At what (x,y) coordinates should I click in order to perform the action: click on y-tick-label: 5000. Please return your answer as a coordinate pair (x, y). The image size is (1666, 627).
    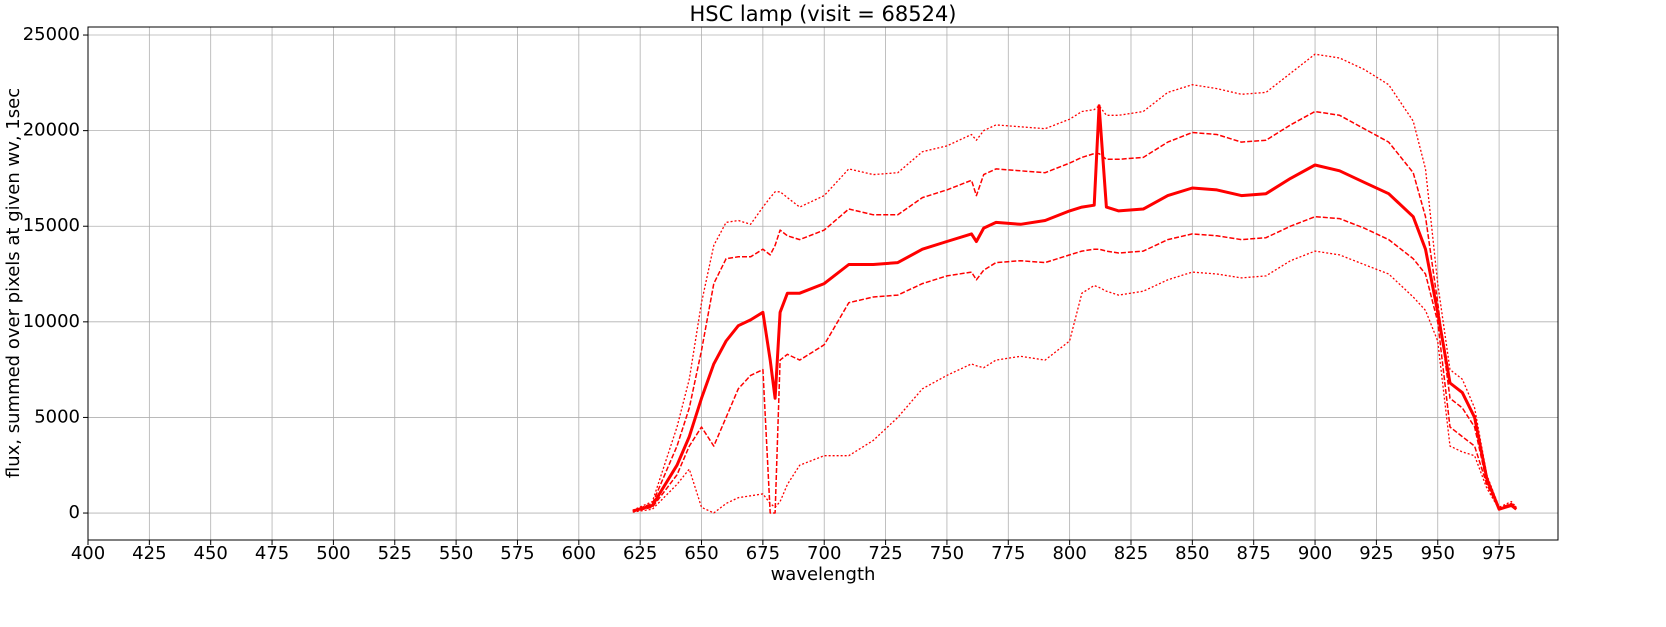
    Looking at the image, I should click on (57, 416).